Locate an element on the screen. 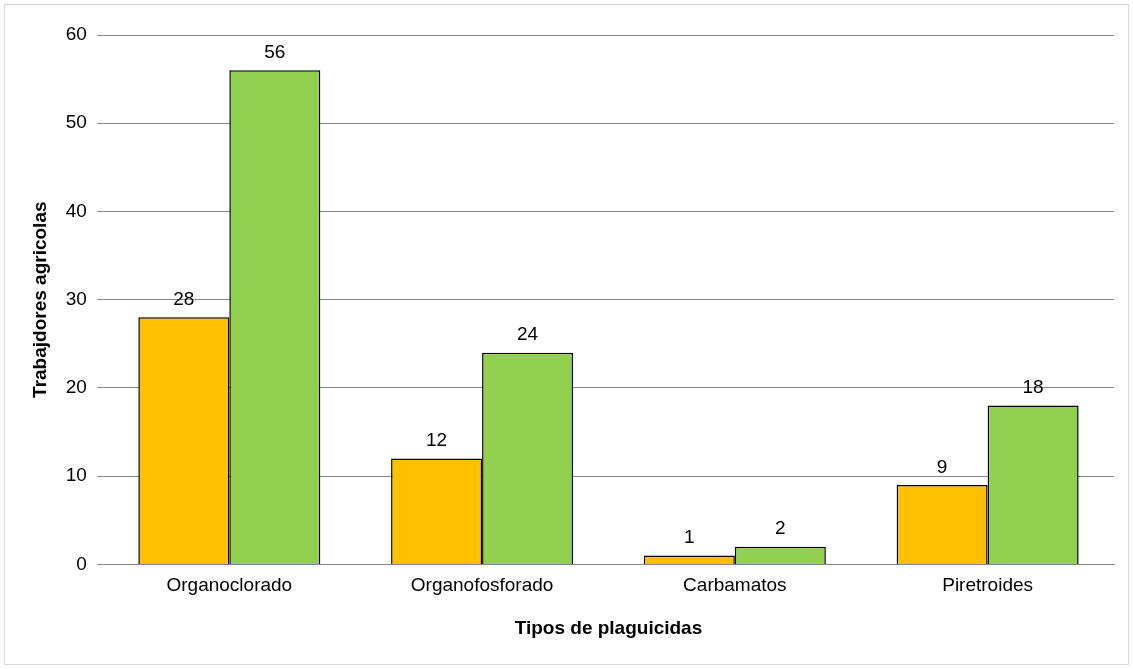 The image size is (1133, 669). y-axis-title: Trabajdores agricolas is located at coordinates (39, 299).